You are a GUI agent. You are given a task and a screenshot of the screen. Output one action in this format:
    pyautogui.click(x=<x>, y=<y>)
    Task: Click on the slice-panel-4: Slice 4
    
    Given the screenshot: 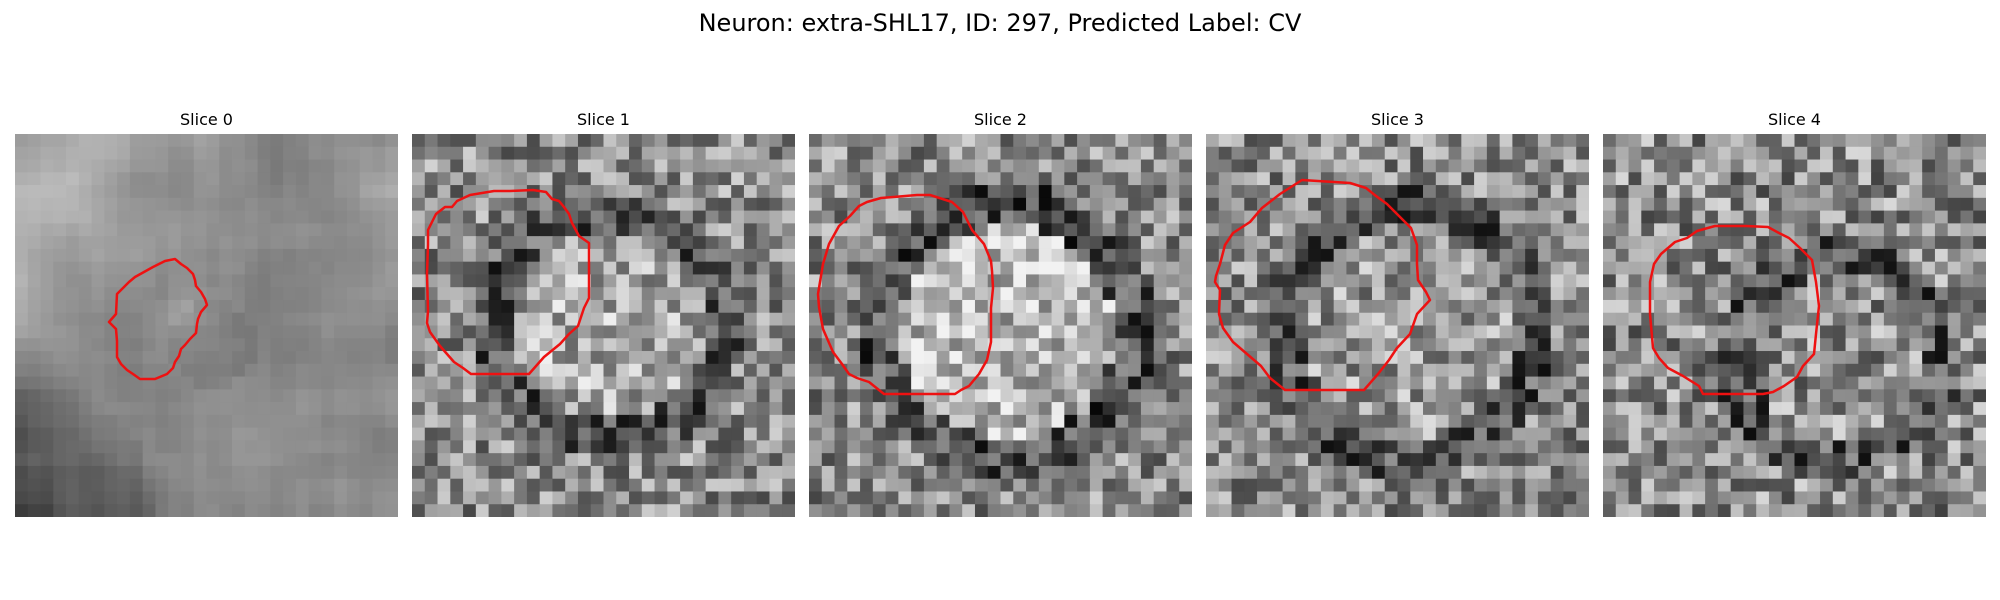 What is the action you would take?
    pyautogui.click(x=1794, y=313)
    